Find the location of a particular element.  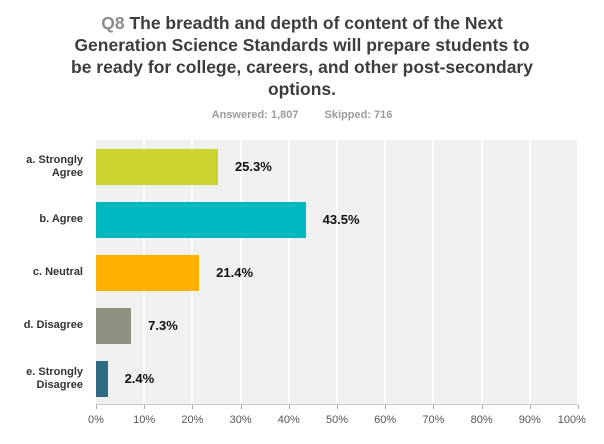

x-tick-label: 40% is located at coordinates (288, 420).